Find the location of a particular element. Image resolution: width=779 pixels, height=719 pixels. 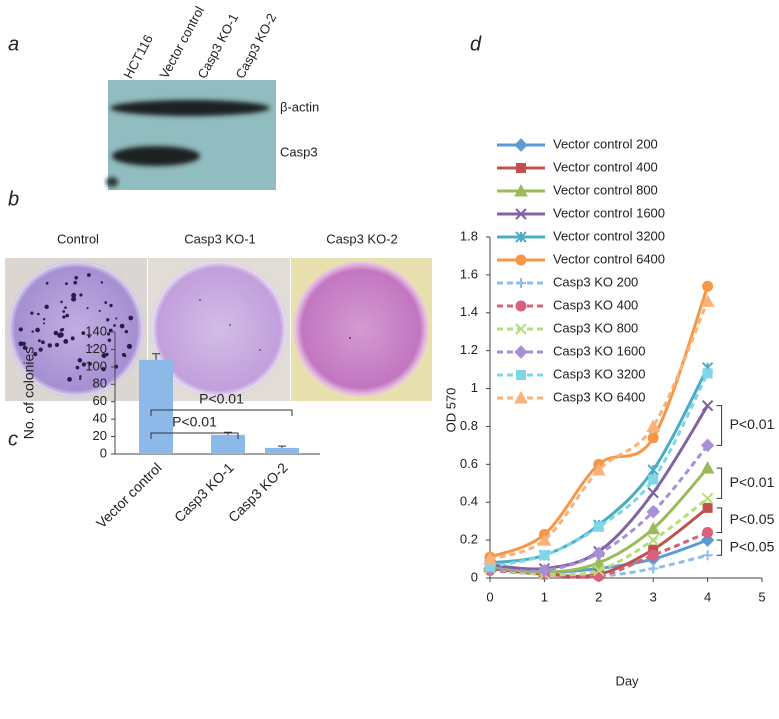

annotation: P<0.05 is located at coordinates (752, 519).